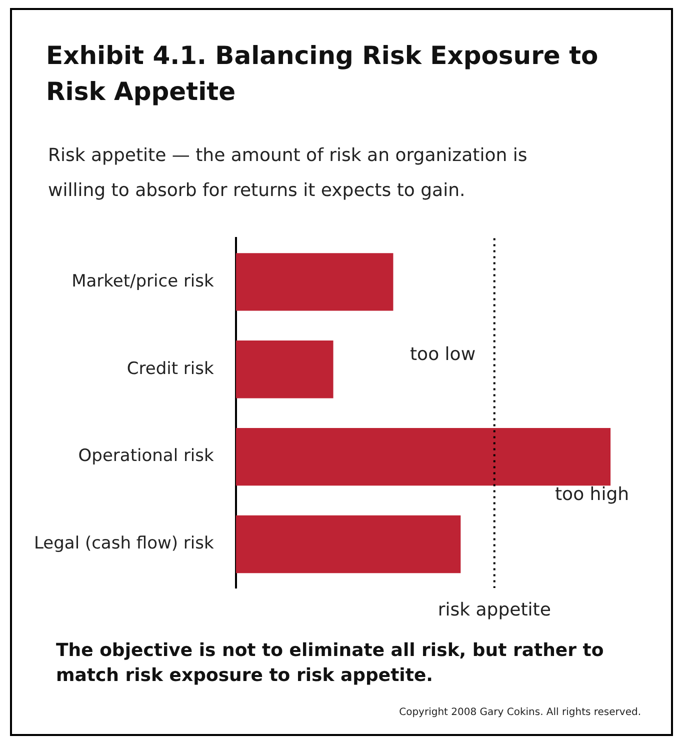  I want to click on y-tick-label: Operational risk, so click(146, 456).